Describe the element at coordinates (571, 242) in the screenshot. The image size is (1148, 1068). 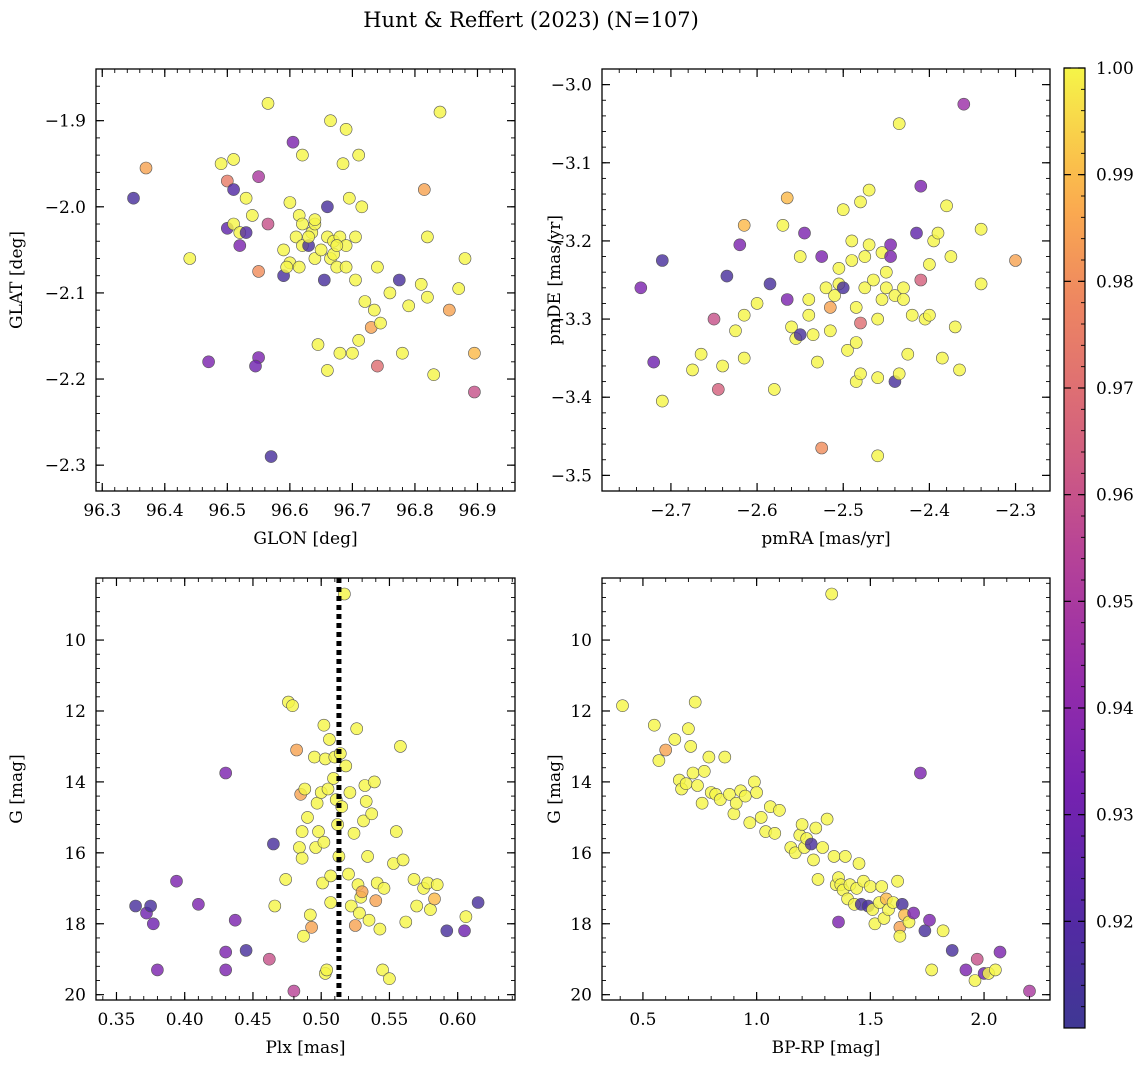
I see `y-tick-label: −3.2` at that location.